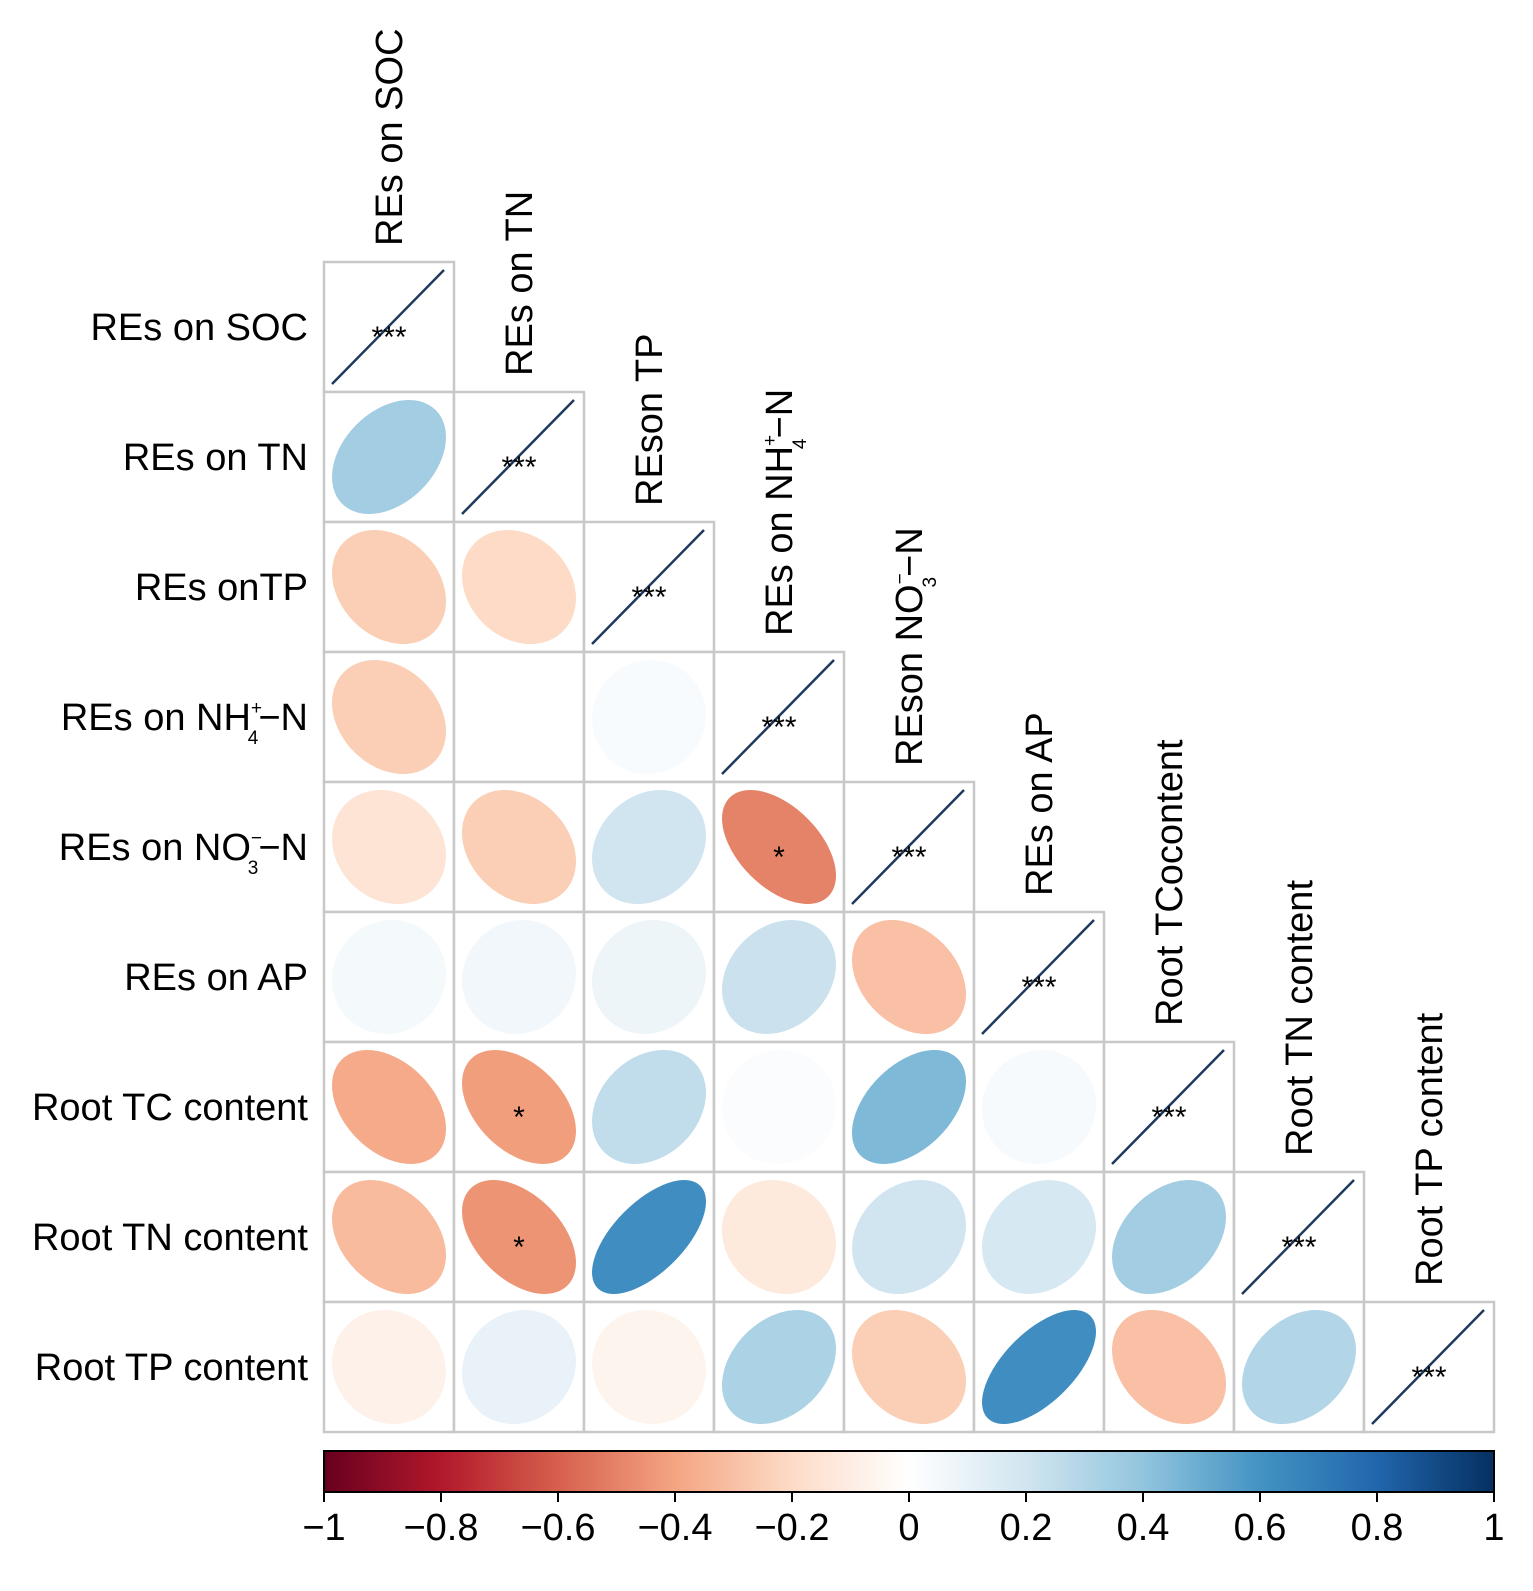 Image resolution: width=1533 pixels, height=1591 pixels. I want to click on row-label: REs on TN, so click(215, 458).